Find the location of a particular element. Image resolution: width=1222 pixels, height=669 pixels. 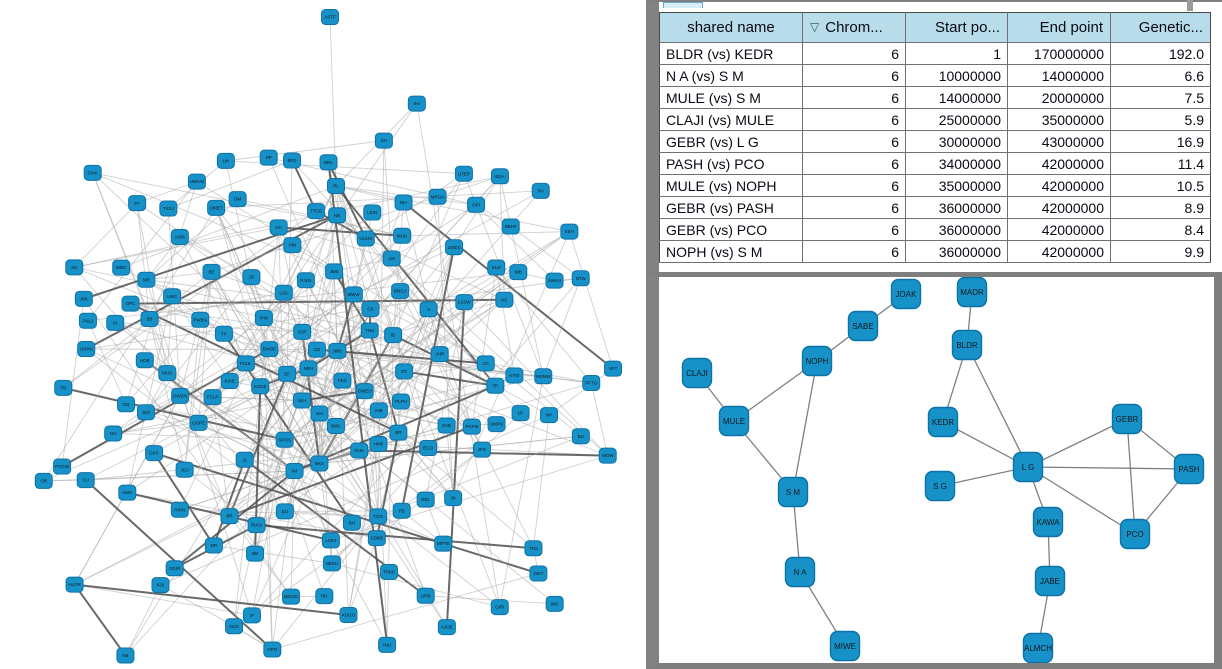

network-node: HMF is located at coordinates (378, 444).